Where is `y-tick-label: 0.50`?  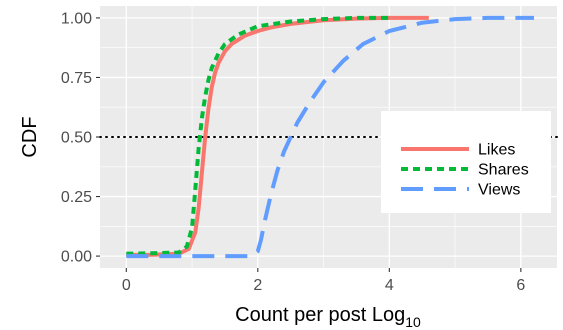 y-tick-label: 0.50 is located at coordinates (76, 138).